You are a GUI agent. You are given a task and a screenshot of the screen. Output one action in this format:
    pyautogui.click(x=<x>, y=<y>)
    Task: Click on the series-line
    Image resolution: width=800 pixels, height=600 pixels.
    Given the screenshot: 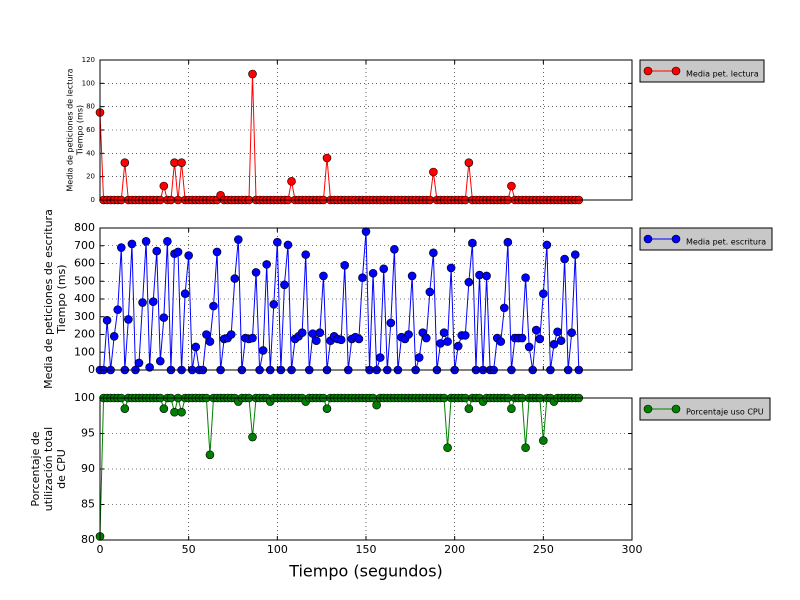 What is the action you would take?
    pyautogui.click(x=339, y=137)
    